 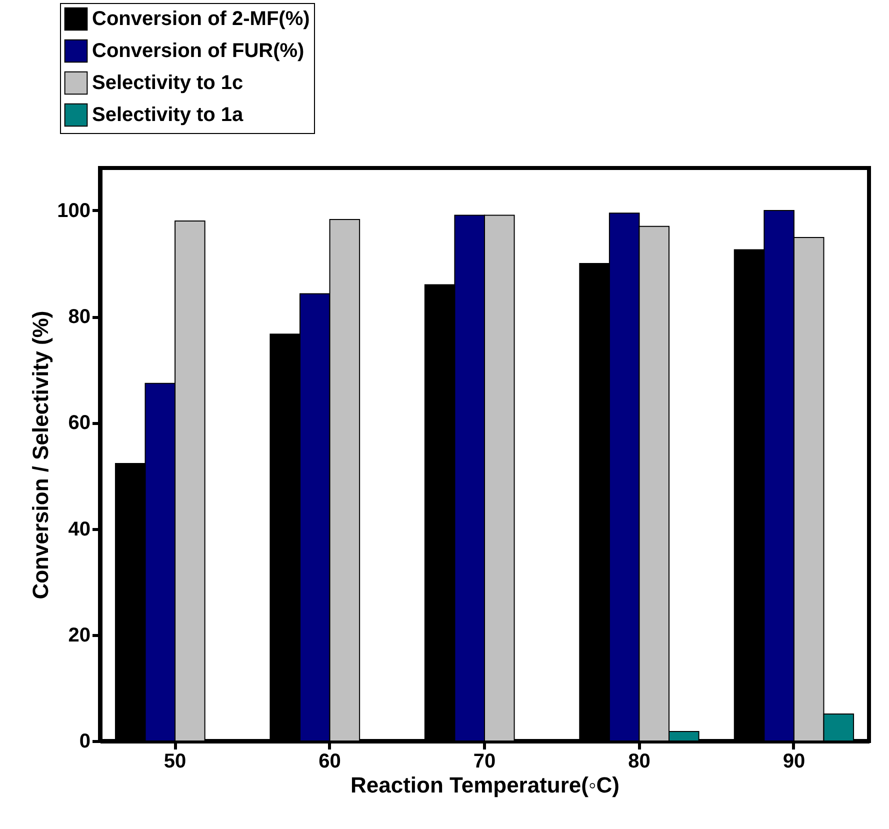 What do you see at coordinates (84, 741) in the screenshot?
I see `y-tick-label: 0` at bounding box center [84, 741].